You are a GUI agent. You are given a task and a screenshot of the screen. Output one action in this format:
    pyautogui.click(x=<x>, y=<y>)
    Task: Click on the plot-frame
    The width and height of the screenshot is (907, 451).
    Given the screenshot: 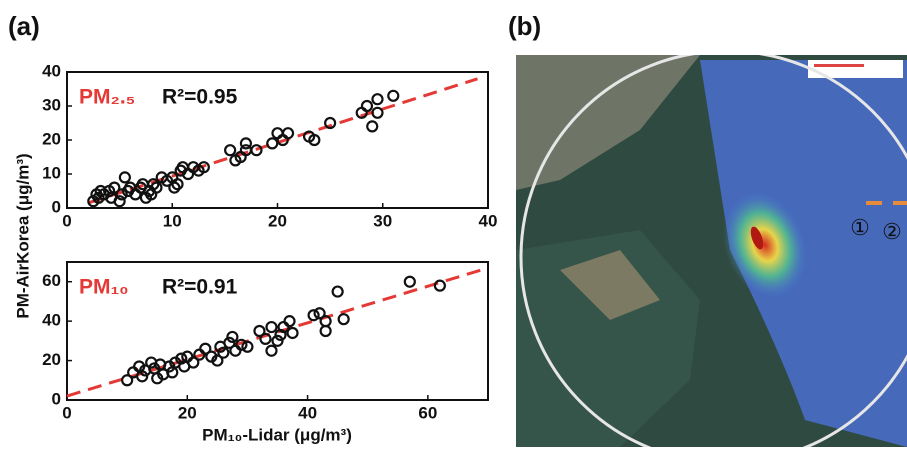 What is the action you would take?
    pyautogui.click(x=277, y=331)
    